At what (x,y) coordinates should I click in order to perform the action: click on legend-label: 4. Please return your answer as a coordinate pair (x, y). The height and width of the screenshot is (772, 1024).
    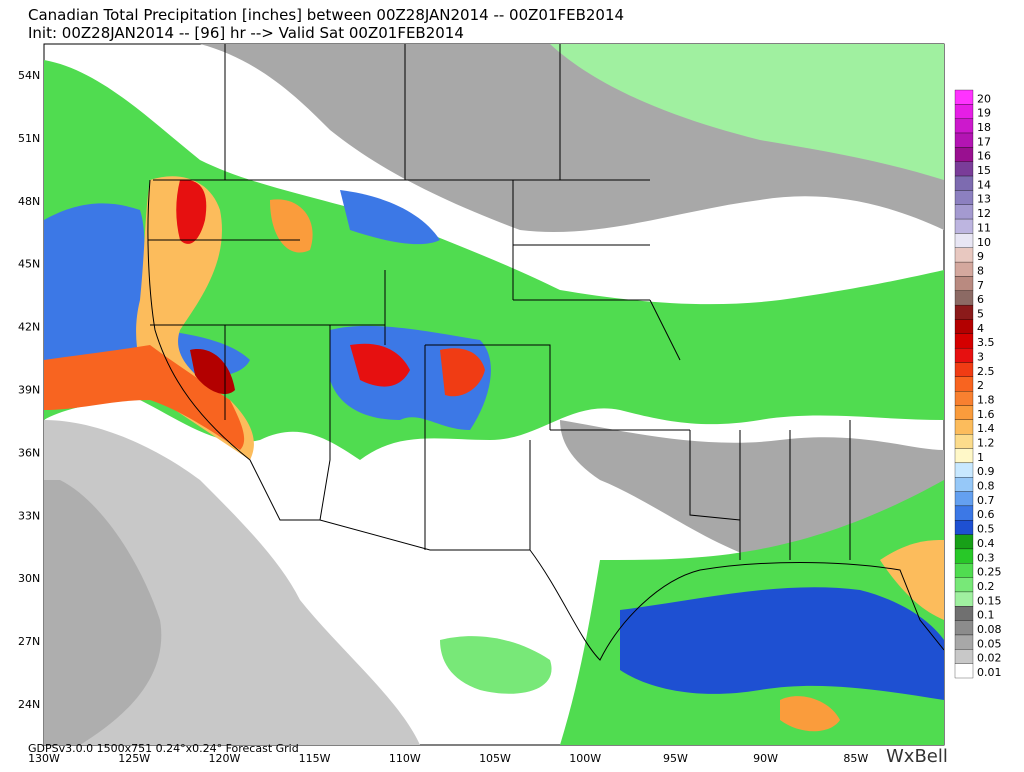
    Looking at the image, I should click on (980, 328).